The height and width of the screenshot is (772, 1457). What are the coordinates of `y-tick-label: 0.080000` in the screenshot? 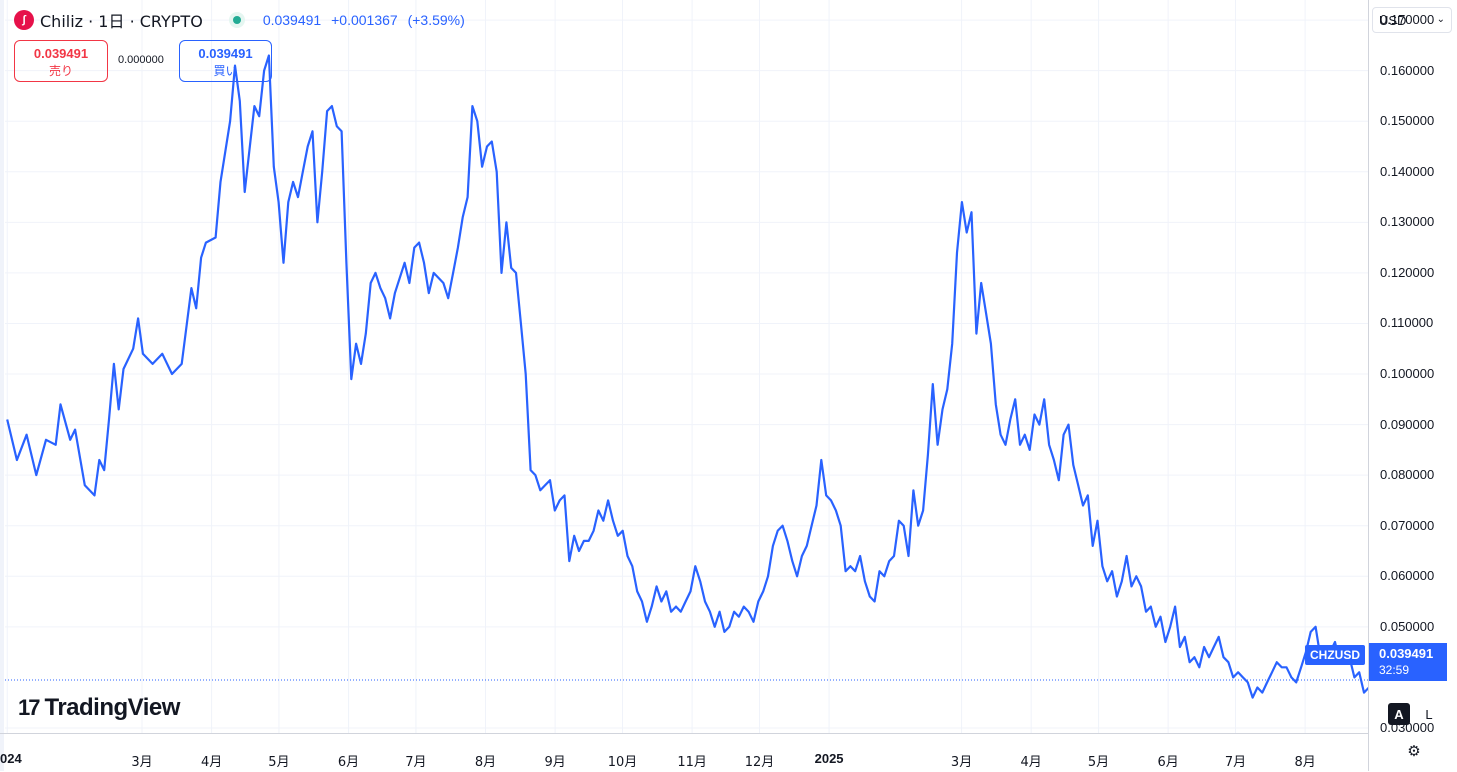 It's located at (1407, 475).